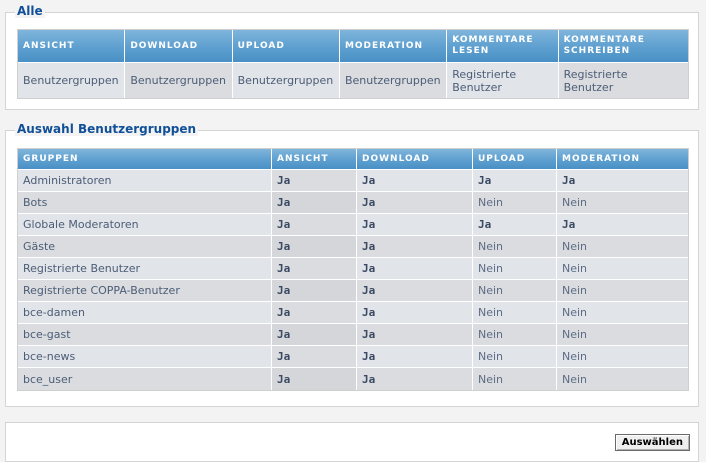  I want to click on group-row: Gäste Ja Ja Nein Nein, so click(353, 247).